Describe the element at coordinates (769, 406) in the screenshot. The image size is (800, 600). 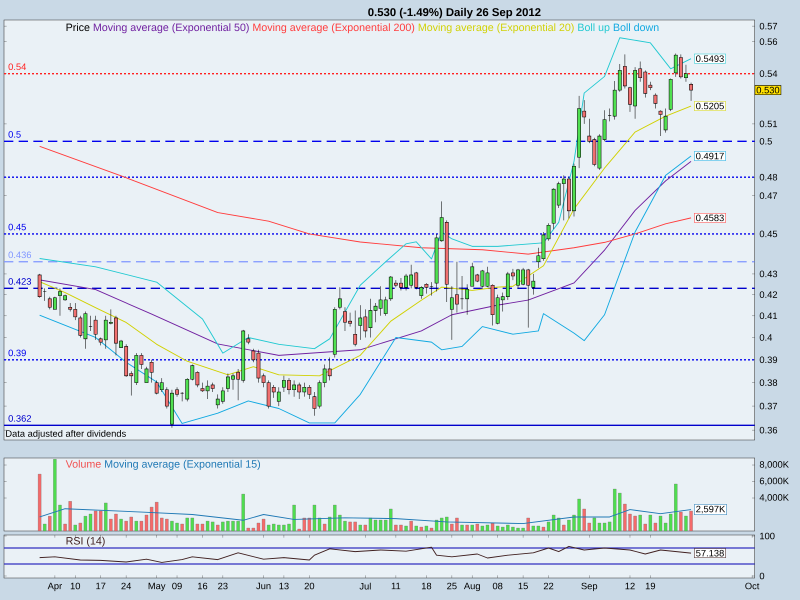
I see `y-tick-label: 0.37` at that location.